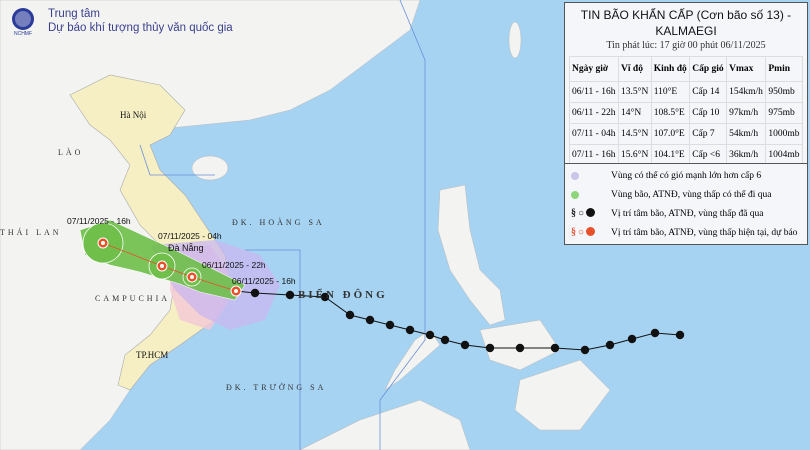 Image resolution: width=810 pixels, height=450 pixels. I want to click on label-lao: LÀO, so click(71, 152).